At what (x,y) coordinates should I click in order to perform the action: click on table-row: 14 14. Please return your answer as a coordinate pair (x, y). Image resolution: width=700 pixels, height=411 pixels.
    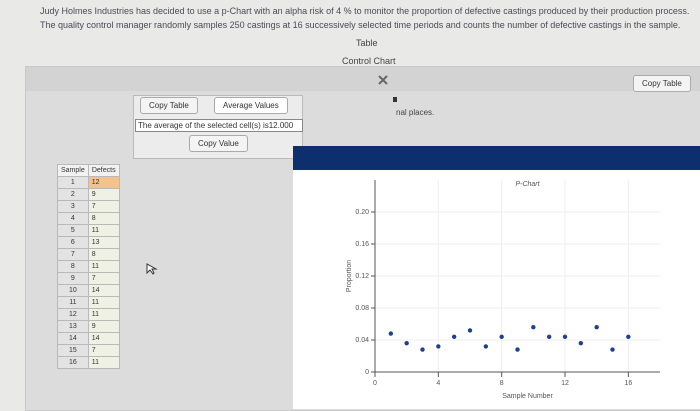
    Looking at the image, I should click on (88, 338).